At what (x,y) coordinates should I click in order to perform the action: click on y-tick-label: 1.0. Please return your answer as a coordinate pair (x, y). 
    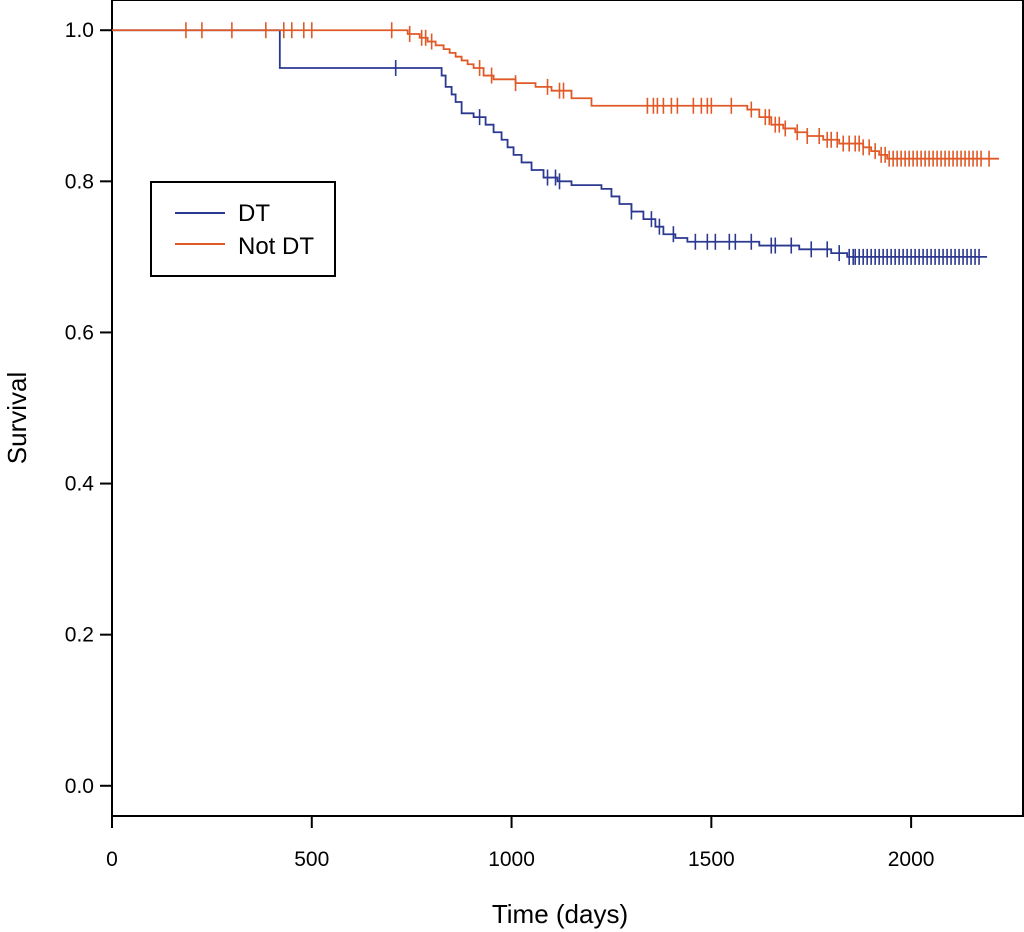
    Looking at the image, I should click on (79, 30).